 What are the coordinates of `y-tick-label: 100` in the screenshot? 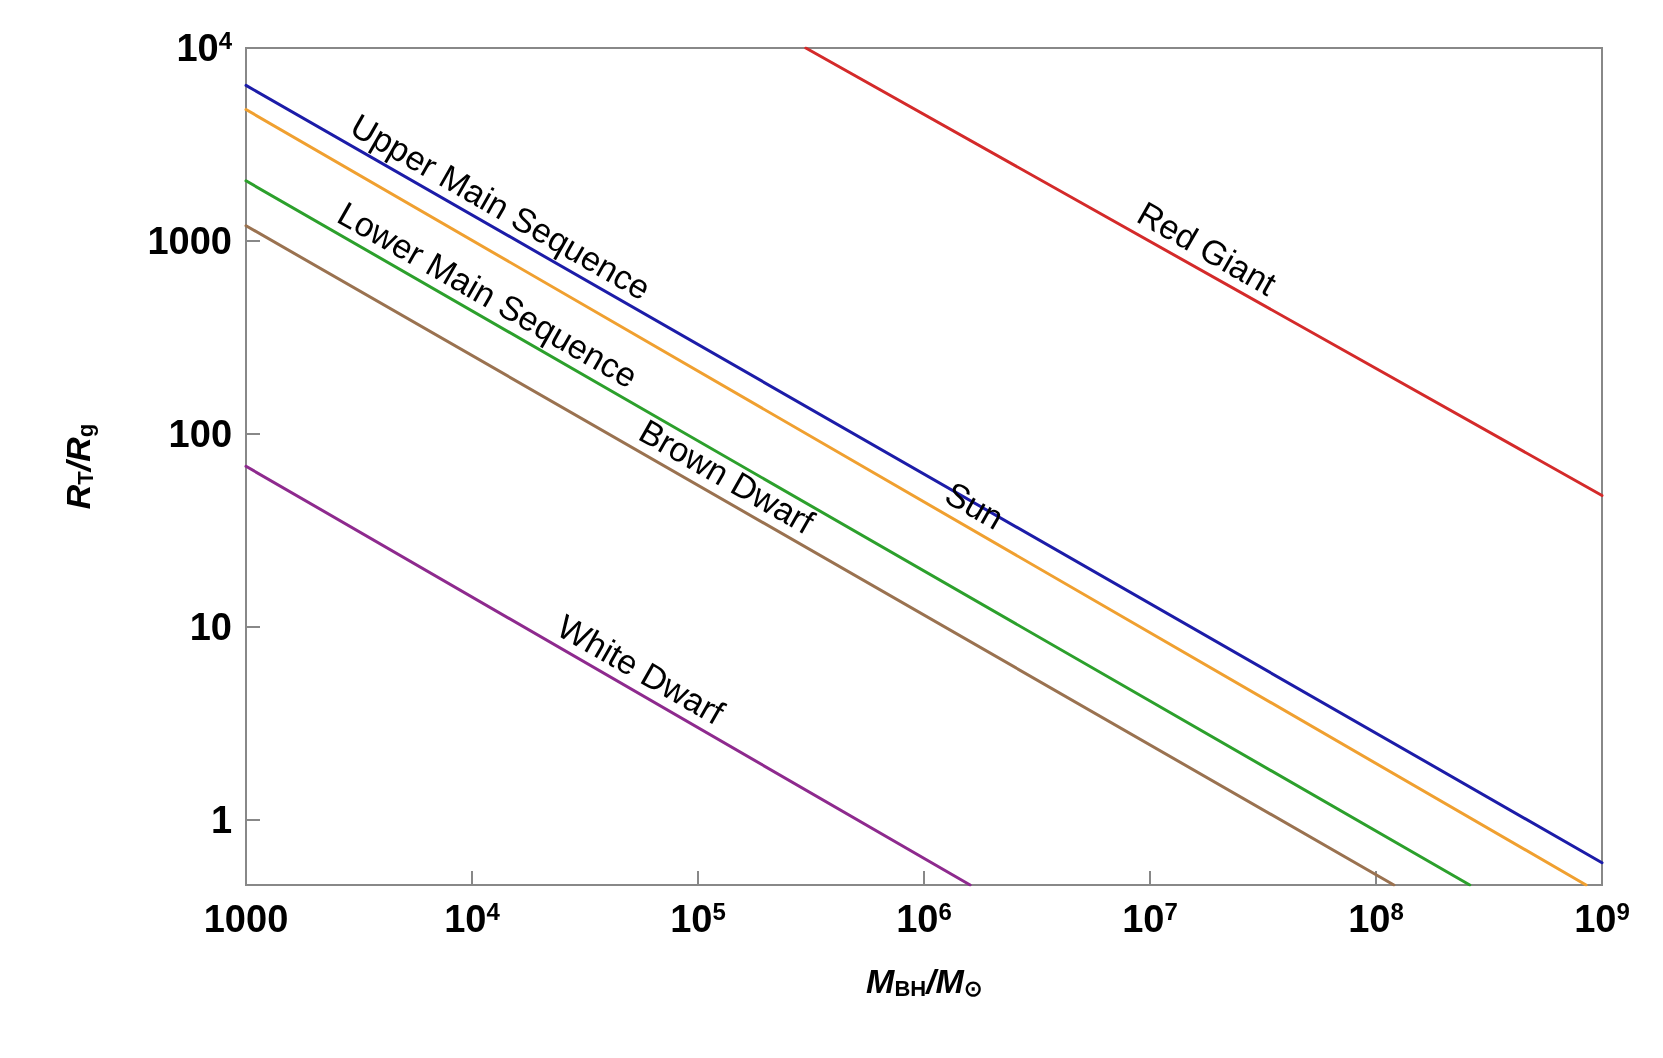 It's located at (200, 433).